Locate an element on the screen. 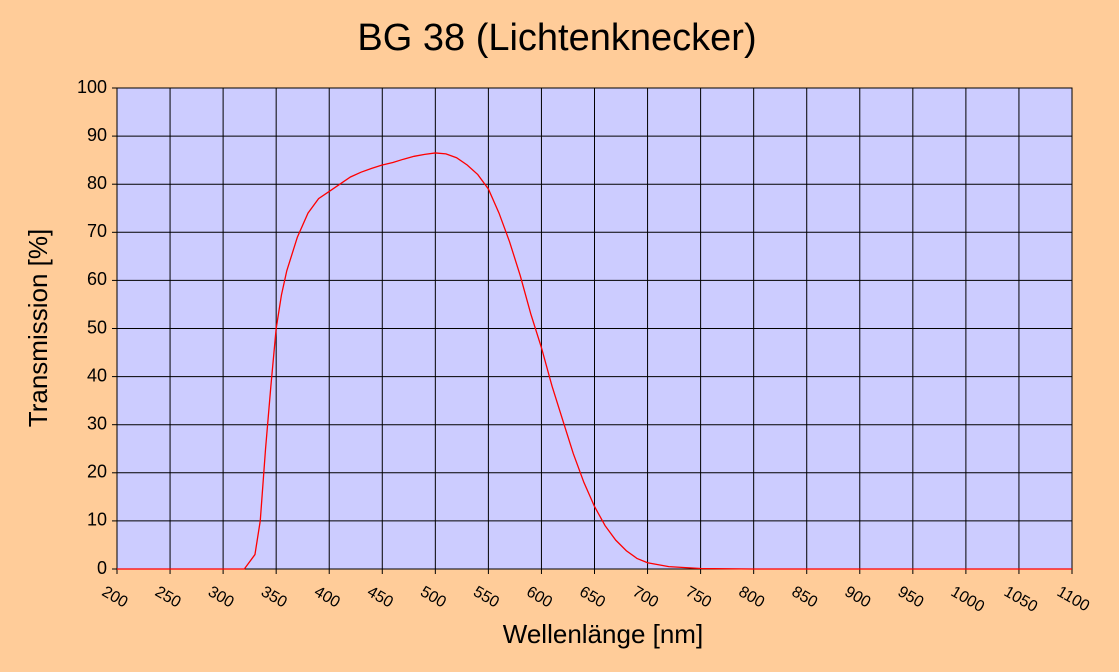 This screenshot has height=672, width=1119. y-tick-label: 10 is located at coordinates (97, 520).